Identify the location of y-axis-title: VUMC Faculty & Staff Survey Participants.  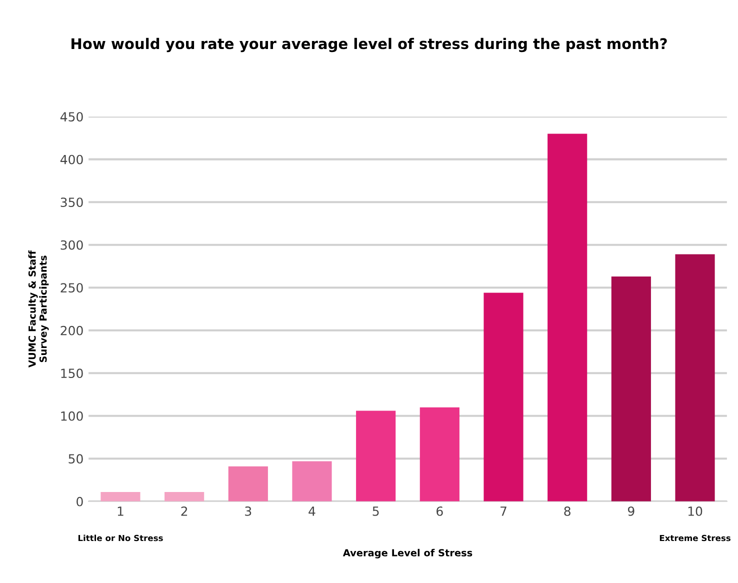
(38, 309).